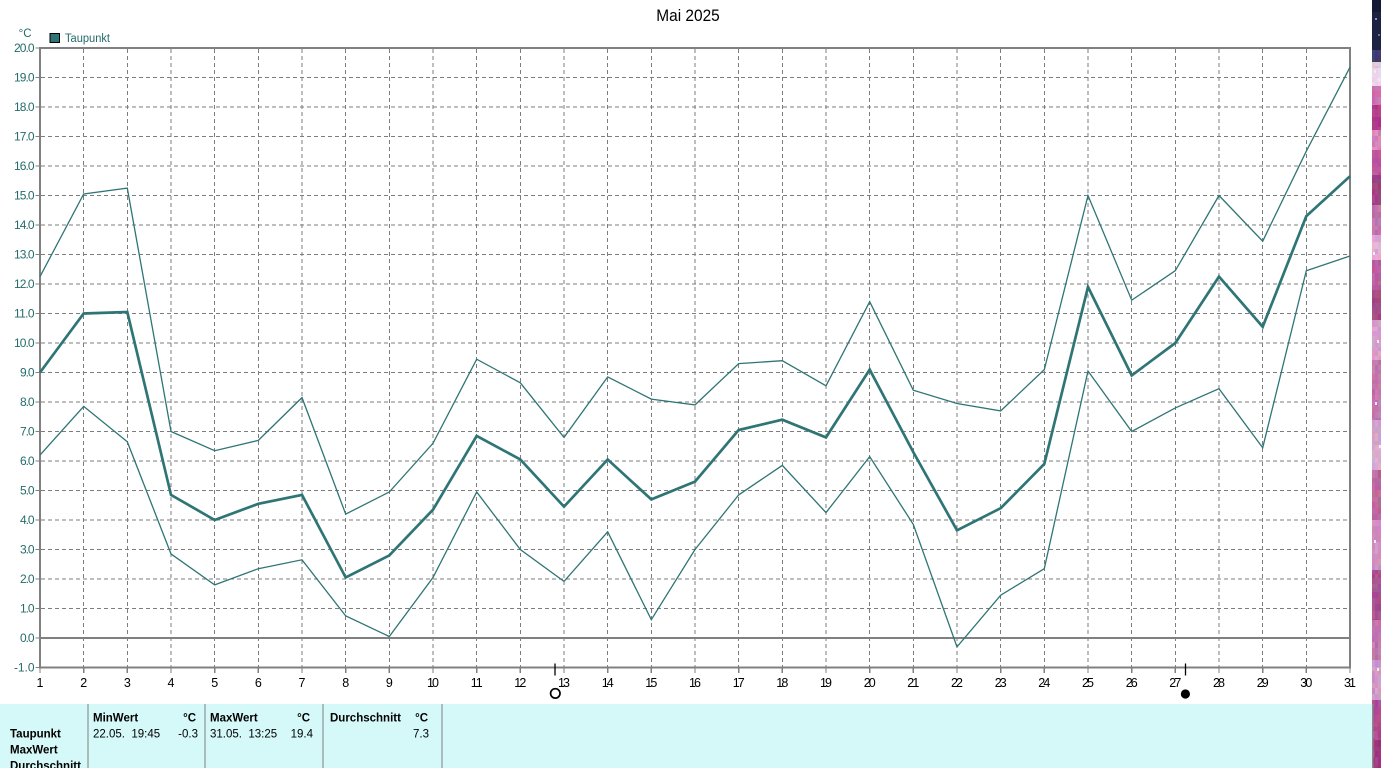 Image resolution: width=1381 pixels, height=768 pixels. What do you see at coordinates (27, 579) in the screenshot?
I see `svg-text: 2.0` at bounding box center [27, 579].